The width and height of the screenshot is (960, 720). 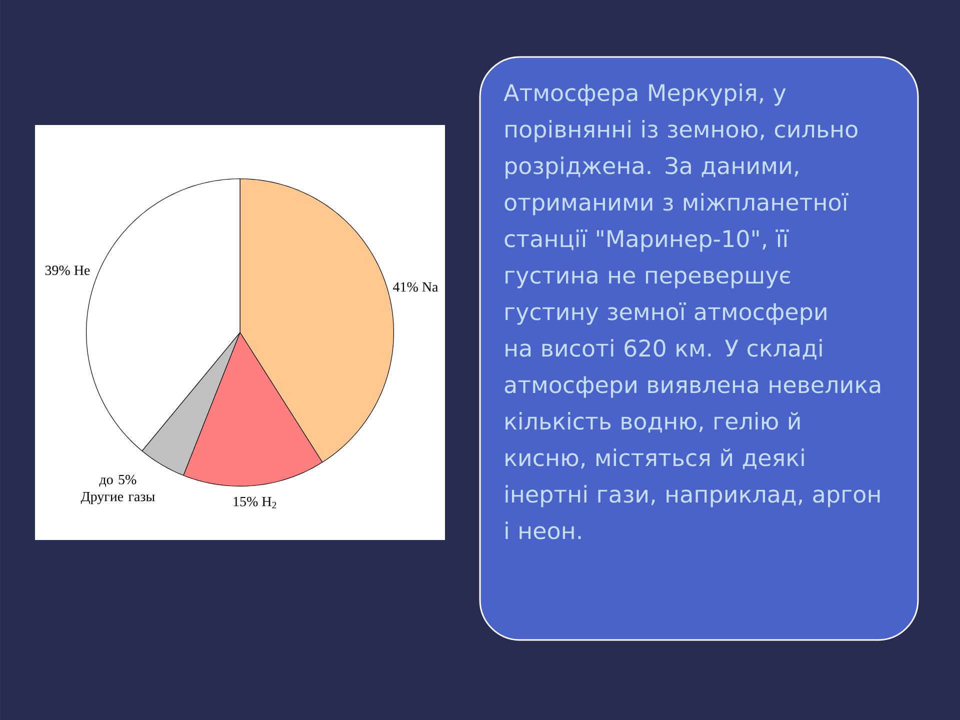 What do you see at coordinates (117, 489) in the screenshot?
I see `slice-label: до 5% Другие газы` at bounding box center [117, 489].